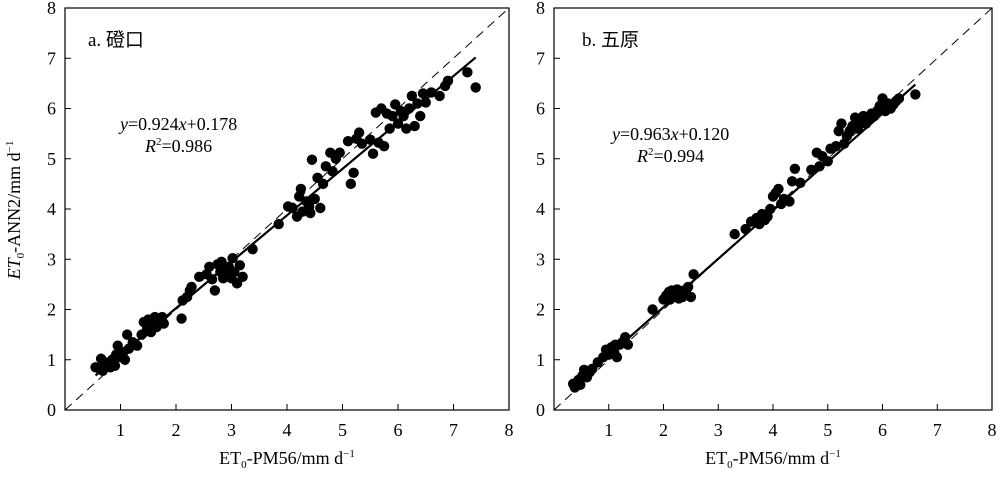 Image resolution: width=1000 pixels, height=477 pixels. I want to click on y-ticks: 0 1 2 3 4 5 6 7 8, so click(59, 210).